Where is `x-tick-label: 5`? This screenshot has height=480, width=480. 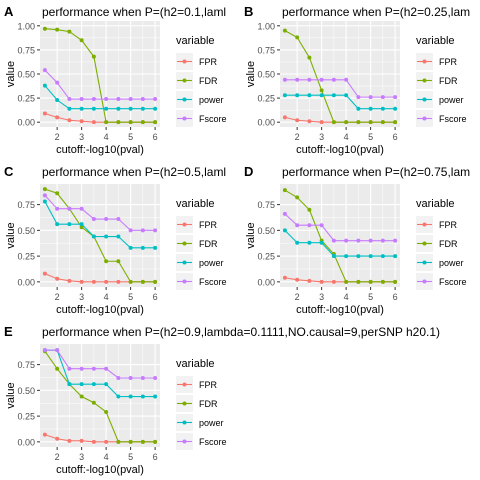 x-tick-label: 5 is located at coordinates (130, 297).